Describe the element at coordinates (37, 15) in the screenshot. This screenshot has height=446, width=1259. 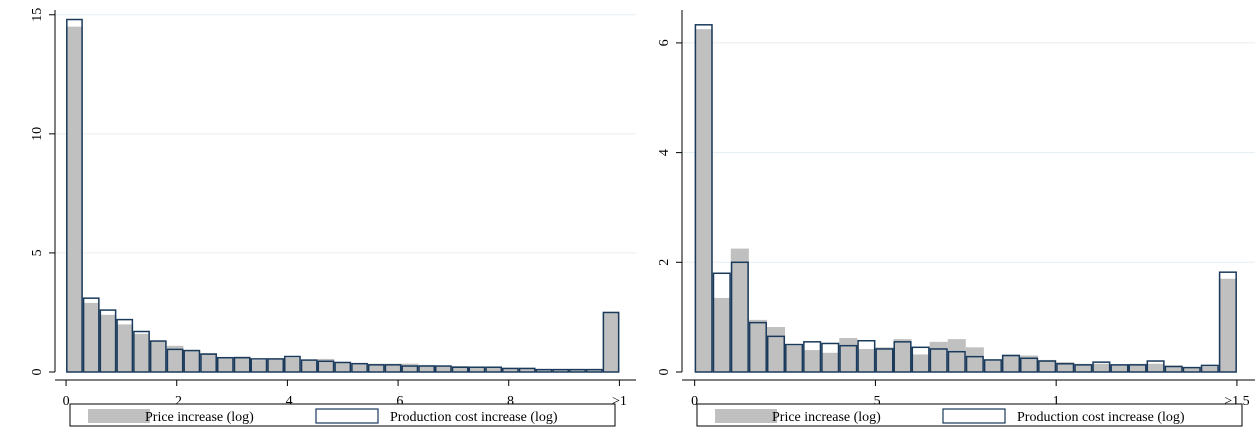
I see `y-tick-label: 15` at that location.